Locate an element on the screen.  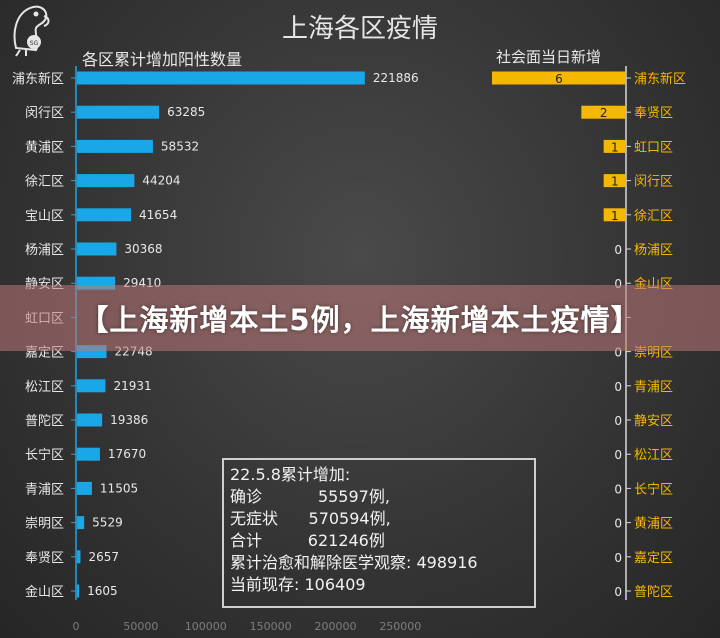
right-chart-subtitle: 社会面当日新增 is located at coordinates (549, 57).